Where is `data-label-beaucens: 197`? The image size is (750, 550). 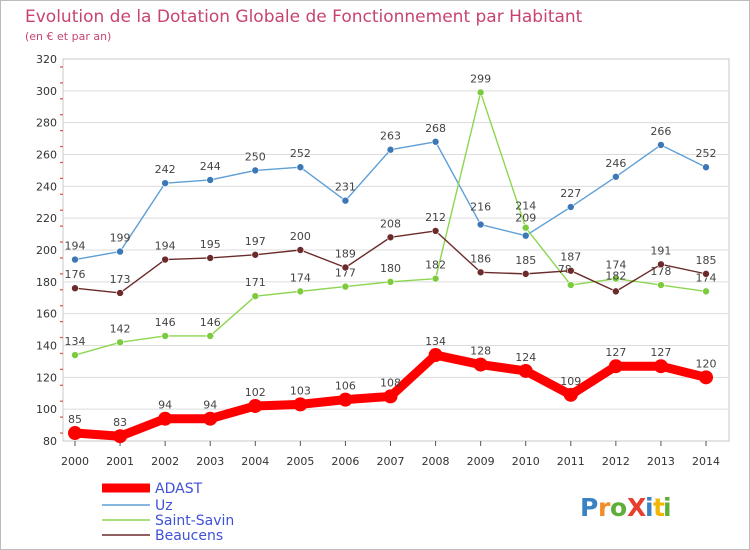
data-label-beaucens: 197 is located at coordinates (255, 241).